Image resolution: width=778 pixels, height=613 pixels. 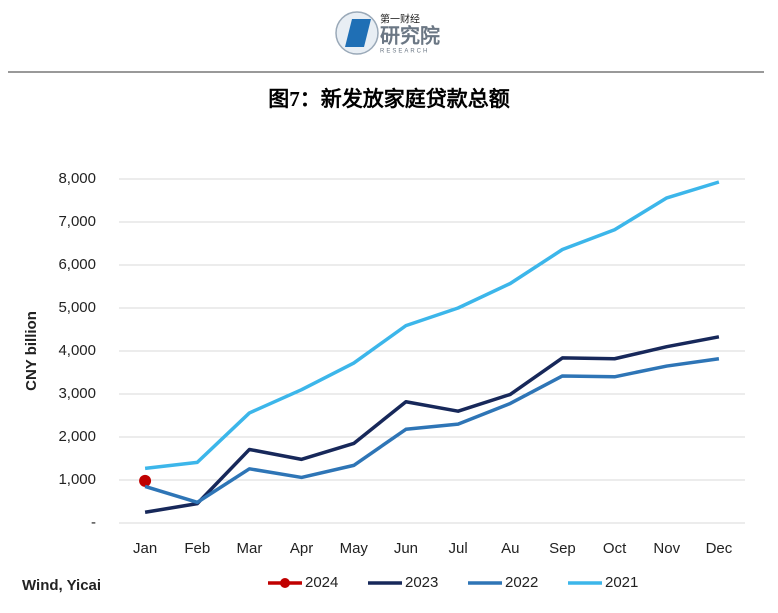 I want to click on x-tick-label: Apr, so click(x=301, y=548).